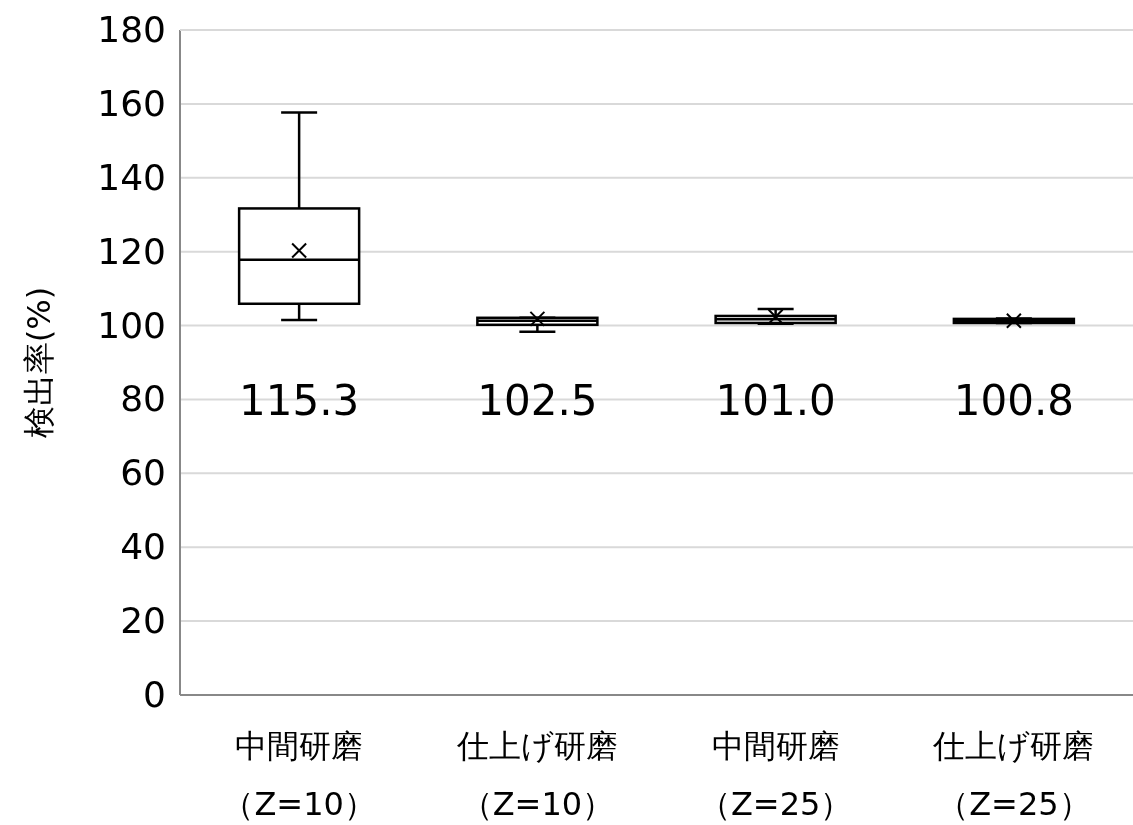 The image size is (1133, 825). I want to click on annotation: 100.8, so click(1013, 400).